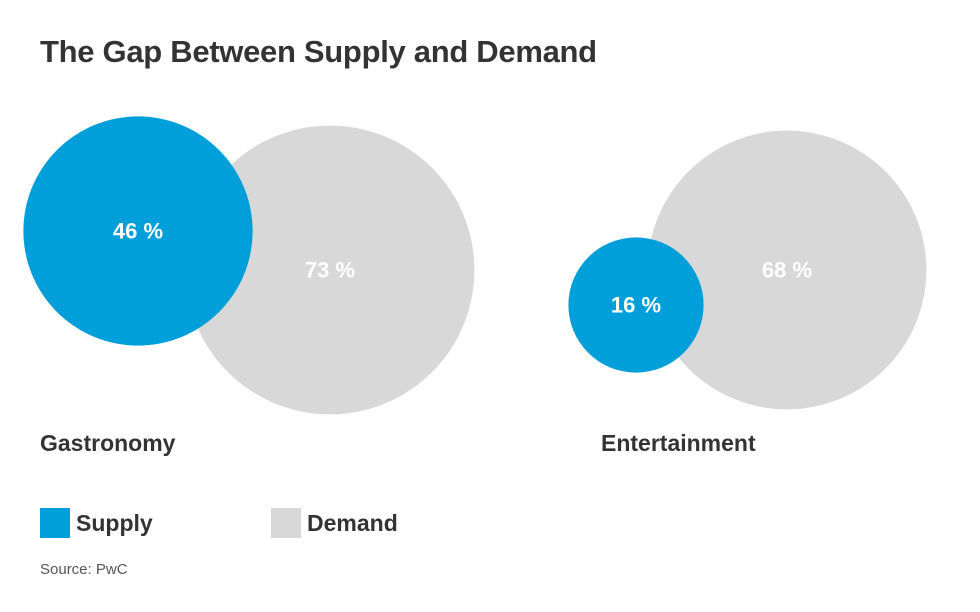 The width and height of the screenshot is (980, 612). I want to click on legend-demand-label: Demand, so click(352, 522).